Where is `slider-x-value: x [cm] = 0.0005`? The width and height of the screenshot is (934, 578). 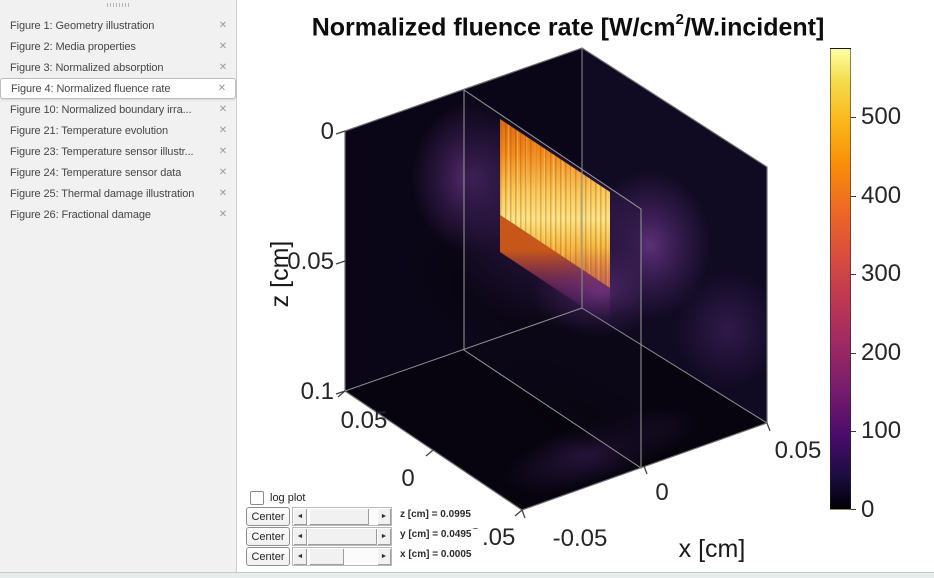
slider-x-value: x [cm] = 0.0005 is located at coordinates (441, 557).